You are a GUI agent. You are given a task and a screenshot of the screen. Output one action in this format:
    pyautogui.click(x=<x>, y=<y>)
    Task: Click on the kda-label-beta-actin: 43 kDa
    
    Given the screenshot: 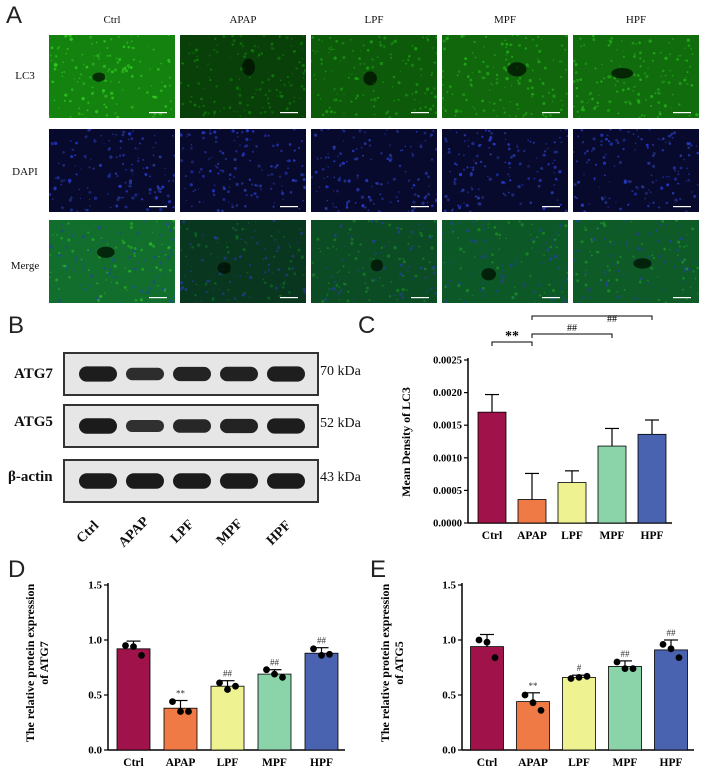 What is the action you would take?
    pyautogui.click(x=340, y=477)
    